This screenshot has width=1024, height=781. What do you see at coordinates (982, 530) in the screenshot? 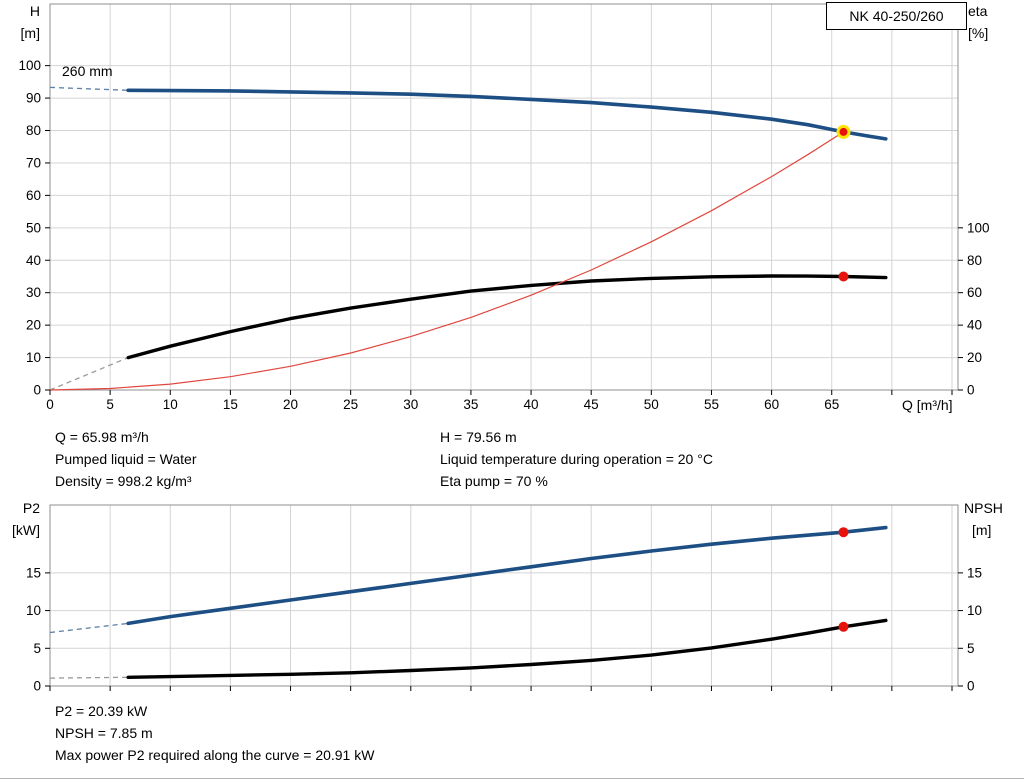
I see `npsh-axis-unit: [m]` at bounding box center [982, 530].